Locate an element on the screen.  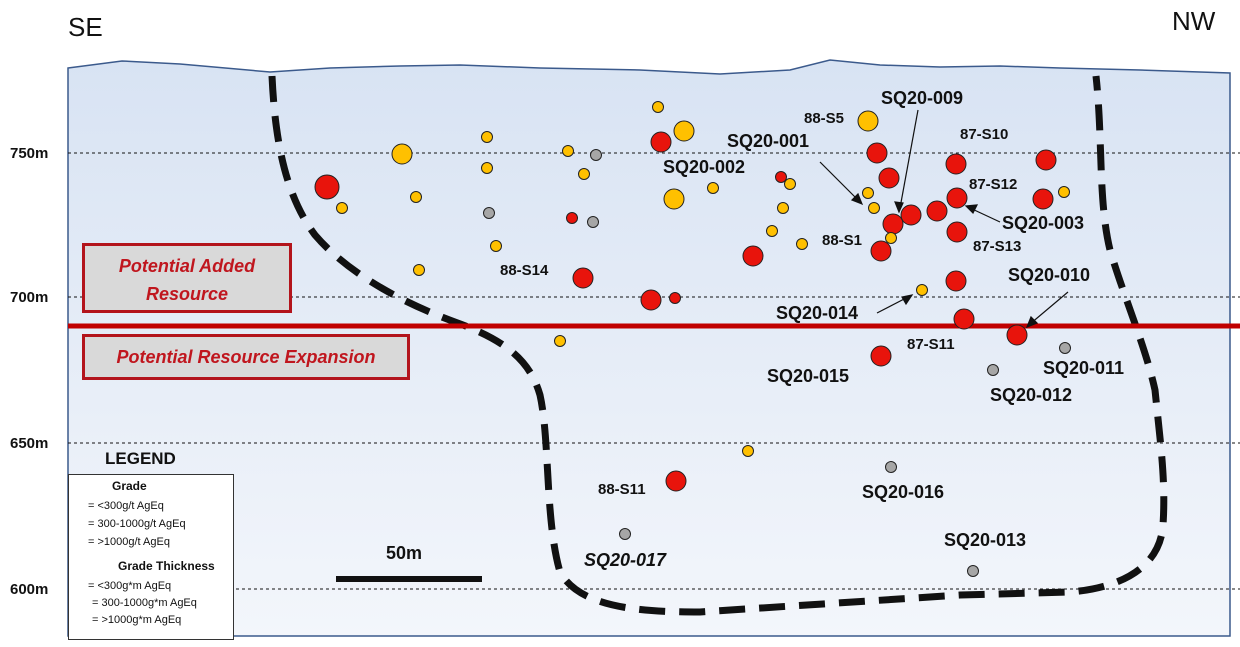
hole-label-sq20-011: SQ20-011 is located at coordinates (1083, 368).